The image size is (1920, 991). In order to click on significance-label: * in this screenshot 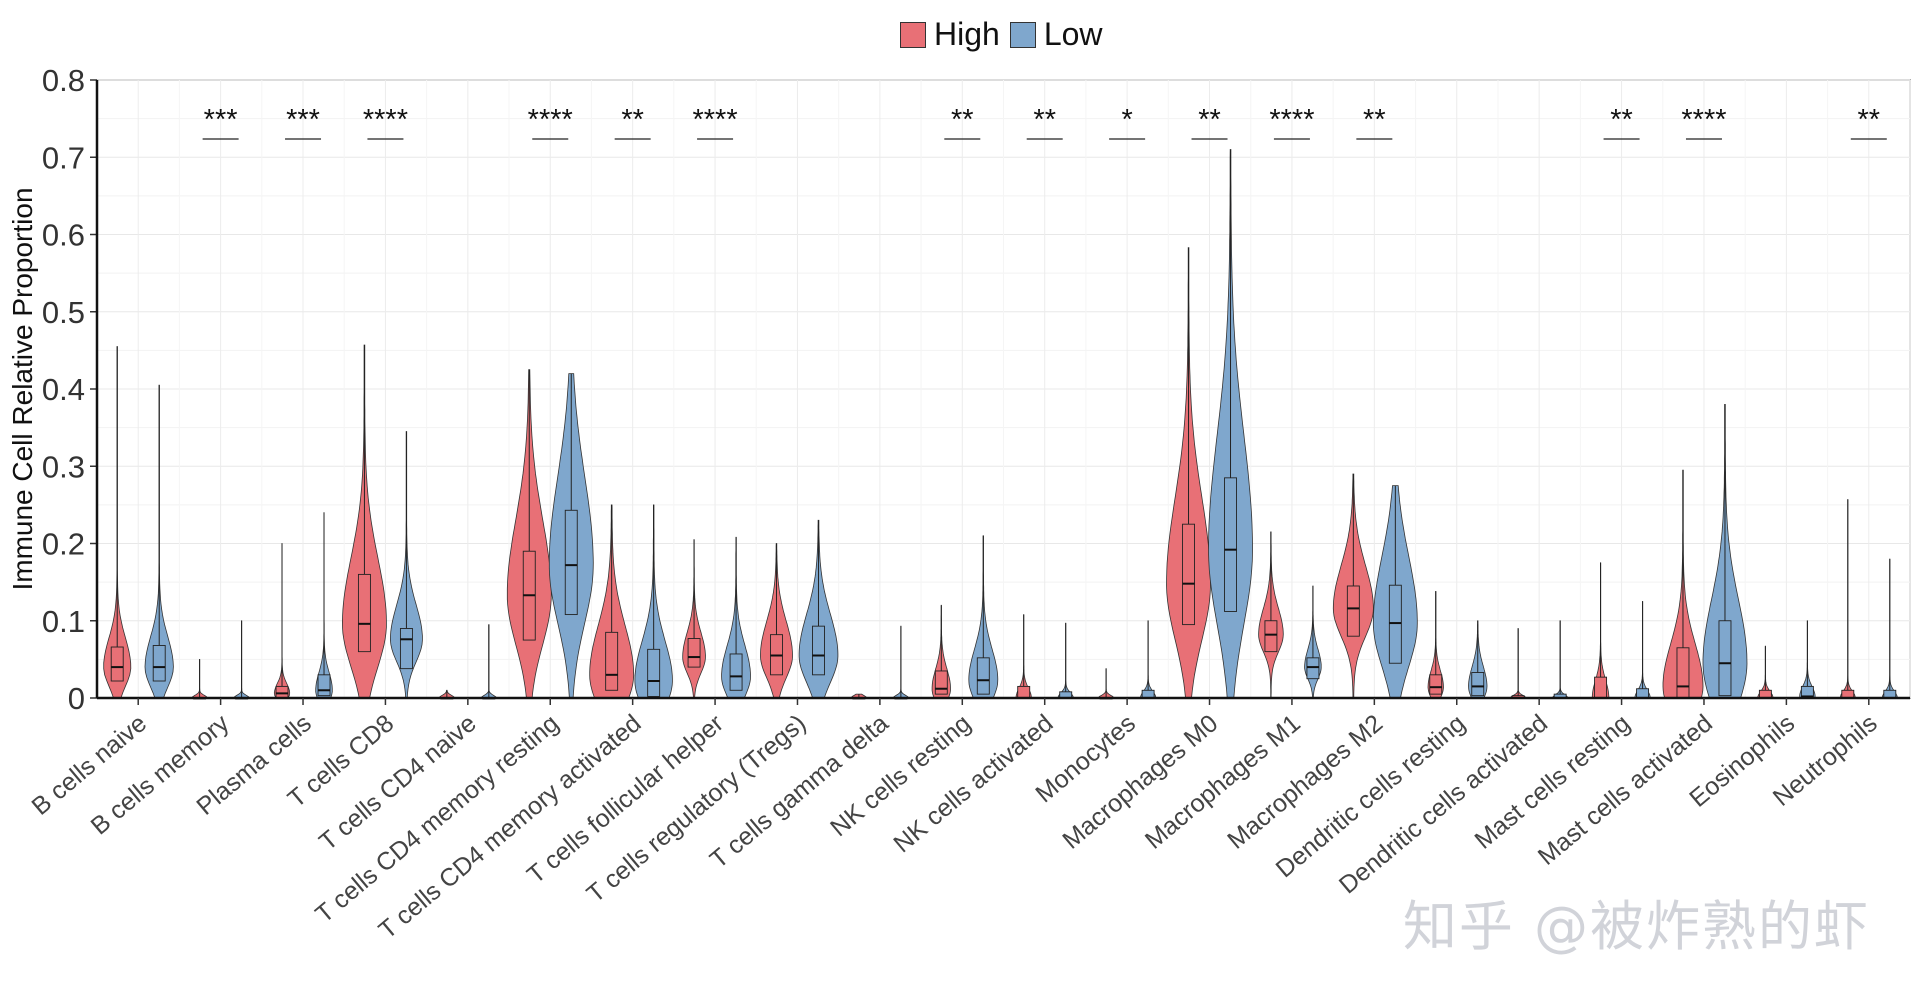, I will do `click(1126, 120)`.